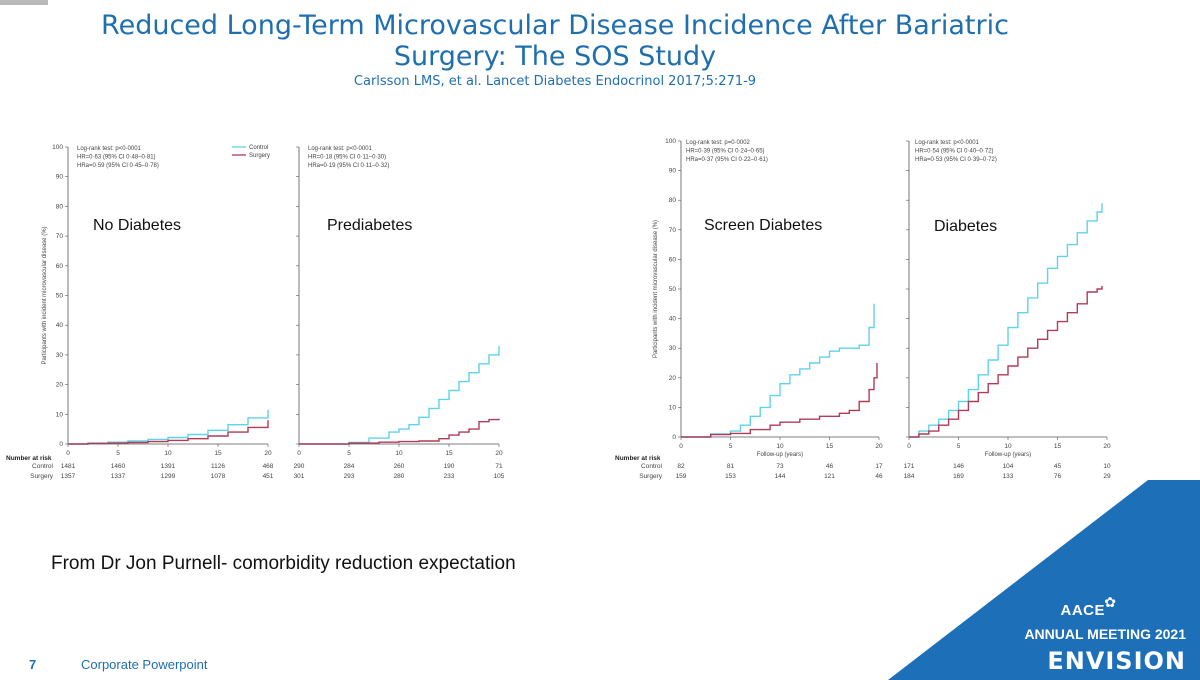 The width and height of the screenshot is (1200, 680). I want to click on chart-1-y-tick-label: 70, so click(60, 236).